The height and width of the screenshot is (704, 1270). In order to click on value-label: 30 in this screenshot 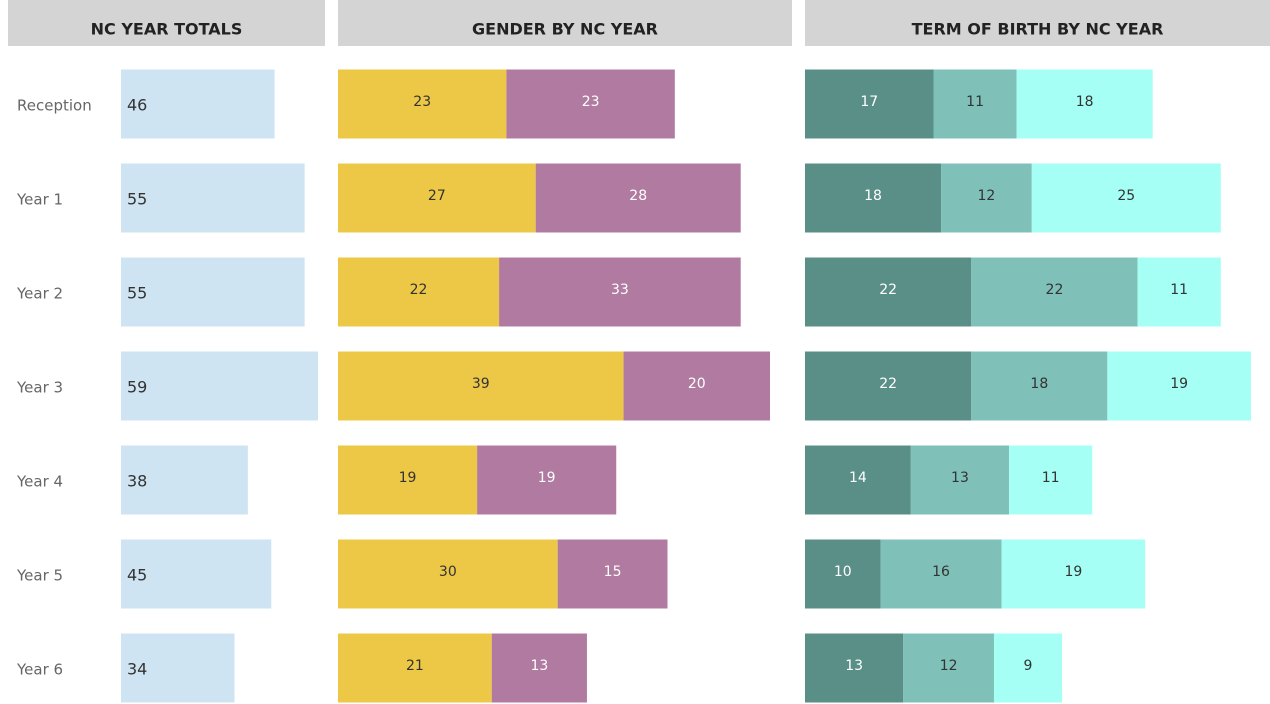, I will do `click(448, 572)`.